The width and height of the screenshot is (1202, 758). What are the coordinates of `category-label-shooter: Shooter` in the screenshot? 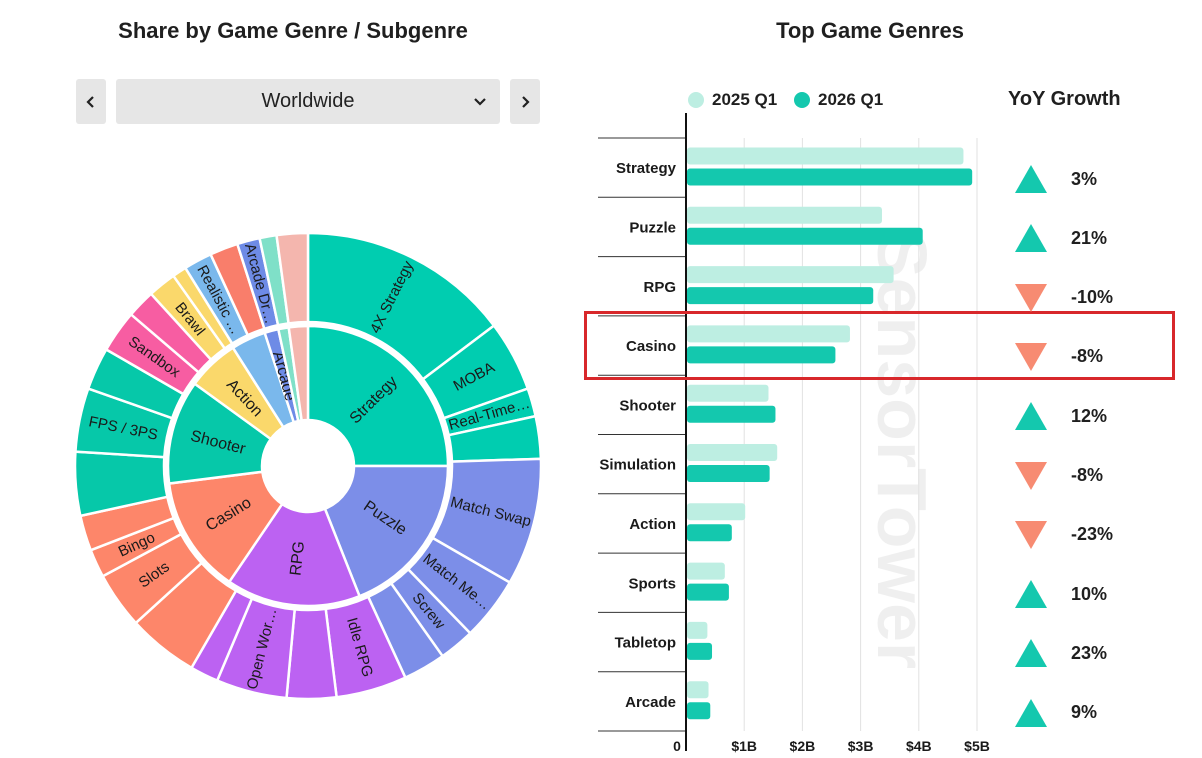 It's located at (647, 405).